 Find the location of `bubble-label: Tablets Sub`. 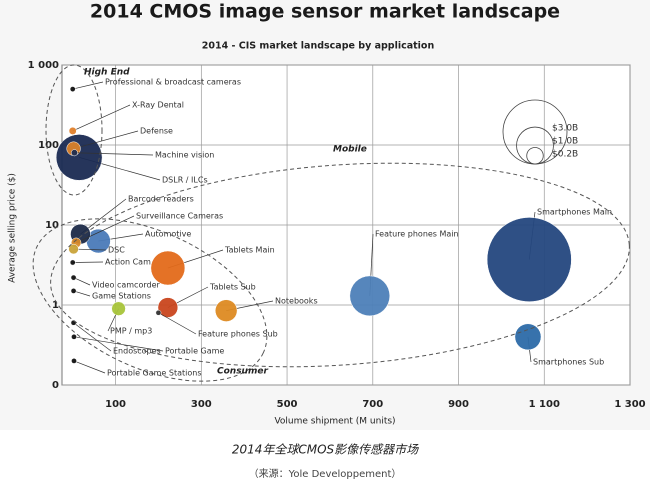

bubble-label: Tablets Sub is located at coordinates (232, 287).